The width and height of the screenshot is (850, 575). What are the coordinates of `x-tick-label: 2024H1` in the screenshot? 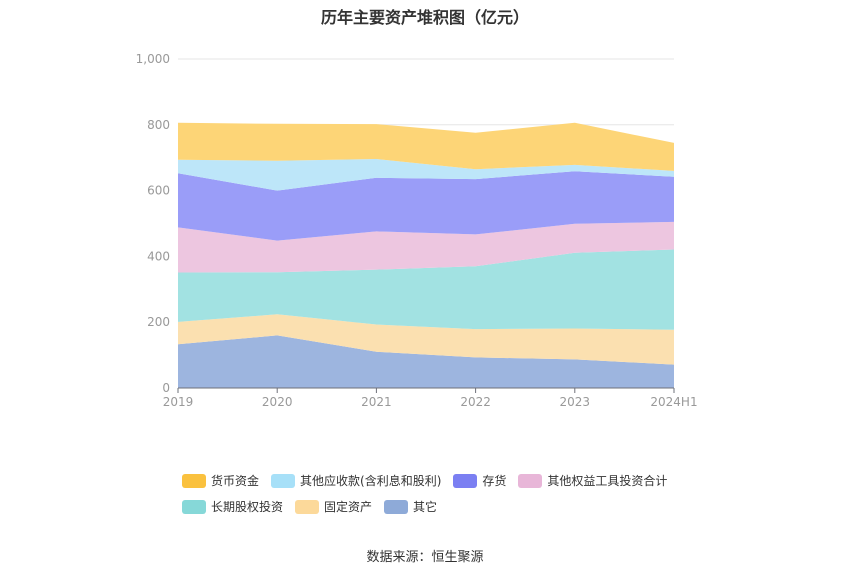 It's located at (673, 402).